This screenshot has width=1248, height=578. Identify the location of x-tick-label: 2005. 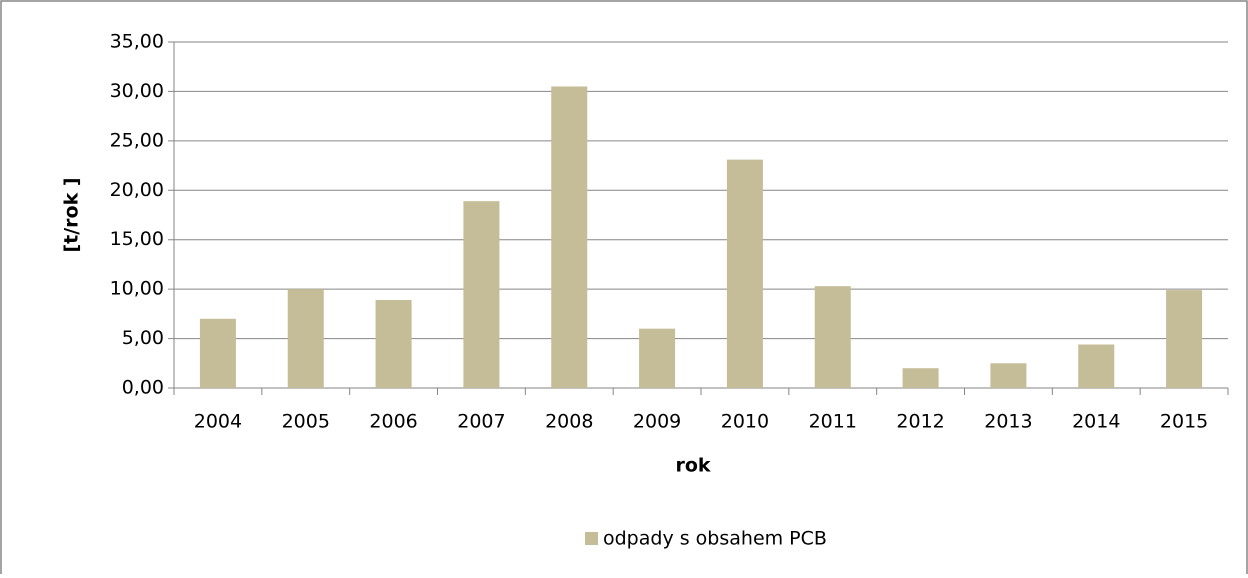
(306, 422).